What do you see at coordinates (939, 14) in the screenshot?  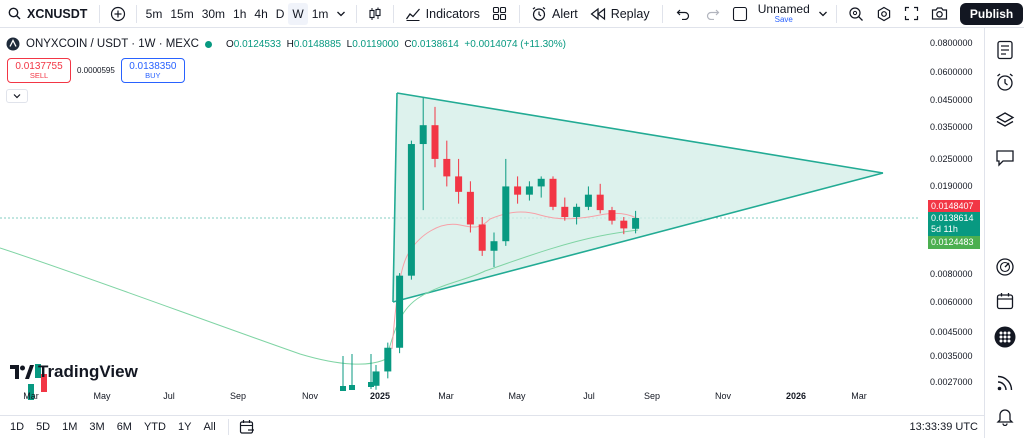 I see `snapshot-button` at bounding box center [939, 14].